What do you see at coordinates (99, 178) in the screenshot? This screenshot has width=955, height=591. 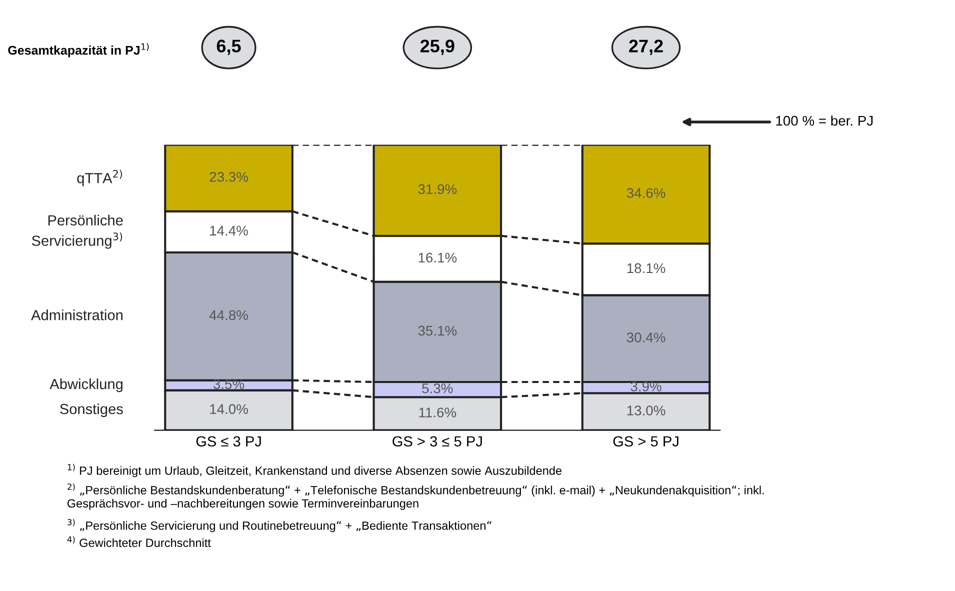 I see `text: qTTA$^{2)}$` at bounding box center [99, 178].